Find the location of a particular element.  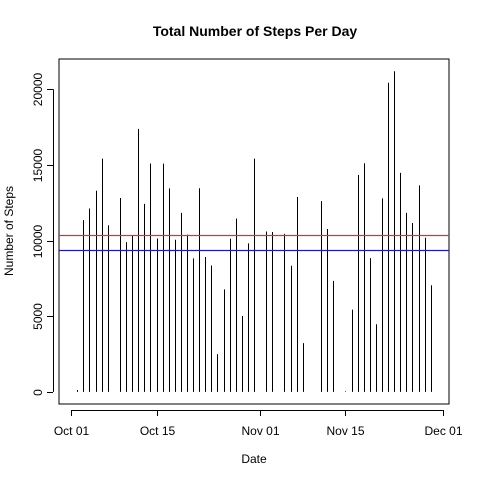

chart-title: Total Number of Steps Per Day is located at coordinates (255, 31).